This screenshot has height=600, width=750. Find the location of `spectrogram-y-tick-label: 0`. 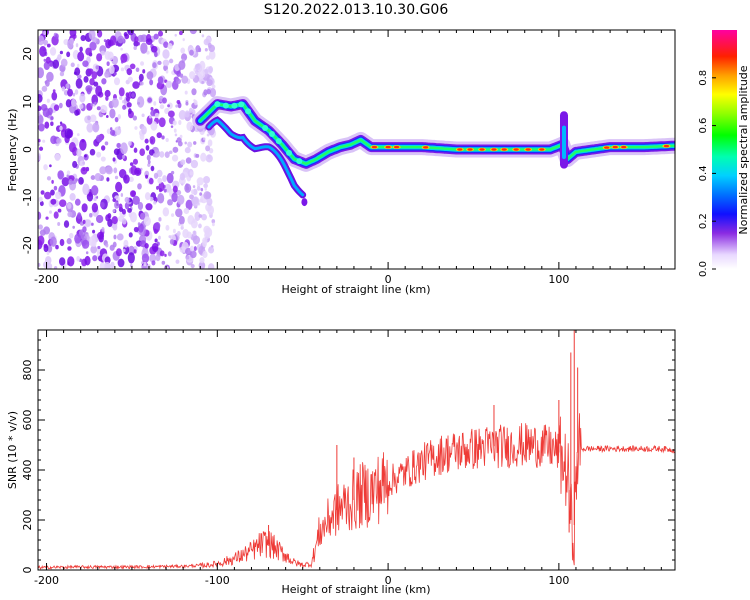

spectrogram-y-tick-label: 0 is located at coordinates (27, 149).